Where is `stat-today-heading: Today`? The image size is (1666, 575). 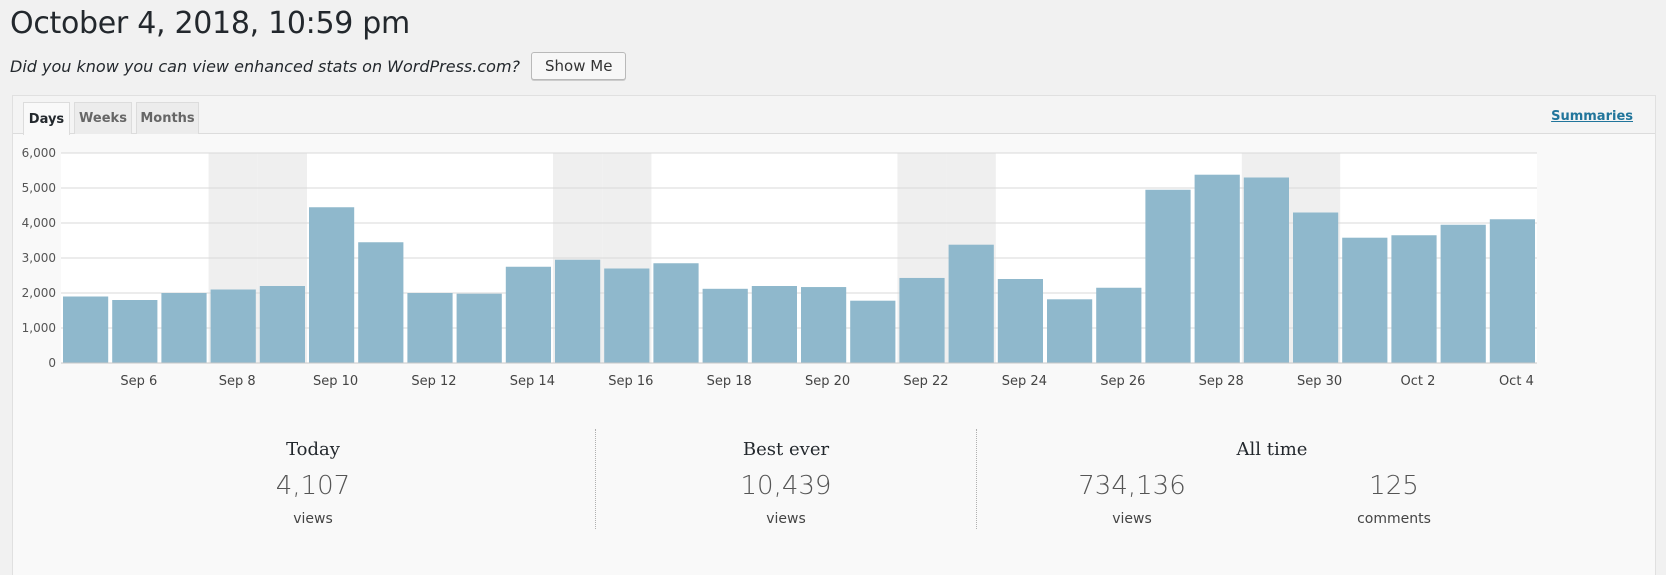
stat-today-heading: Today is located at coordinates (313, 449).